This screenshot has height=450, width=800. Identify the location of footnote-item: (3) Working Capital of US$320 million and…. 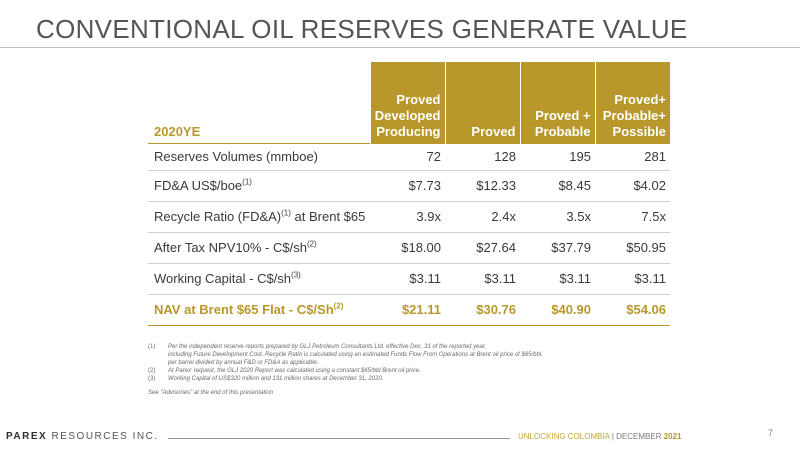
(408, 379).